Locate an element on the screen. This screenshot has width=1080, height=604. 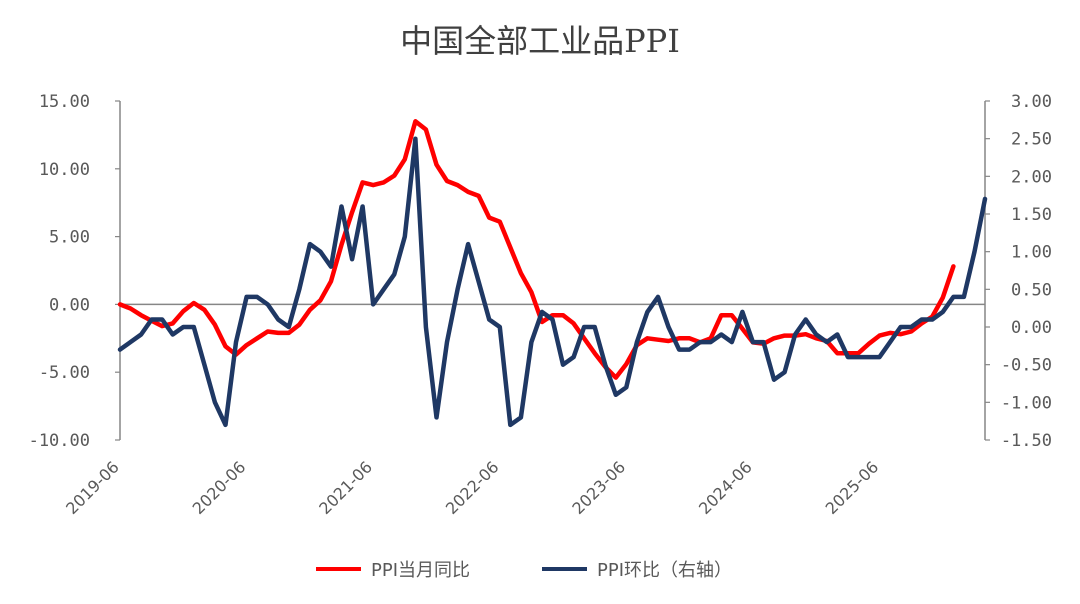
right-tick-label: 0.00 is located at coordinates (1031, 328).